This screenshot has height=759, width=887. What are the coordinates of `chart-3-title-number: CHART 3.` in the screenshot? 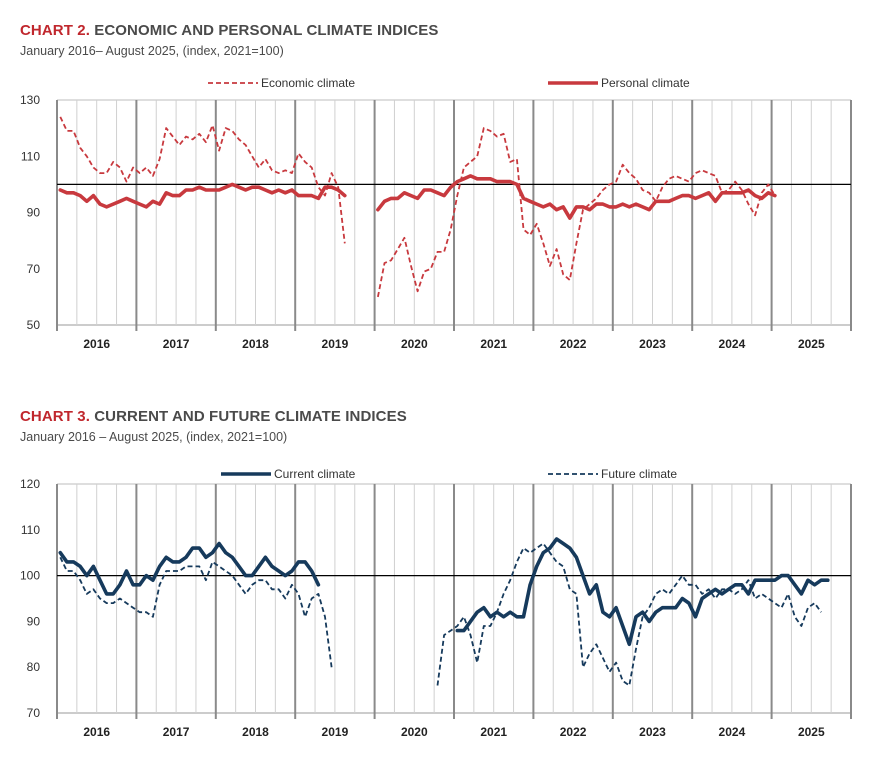 It's located at (55, 416).